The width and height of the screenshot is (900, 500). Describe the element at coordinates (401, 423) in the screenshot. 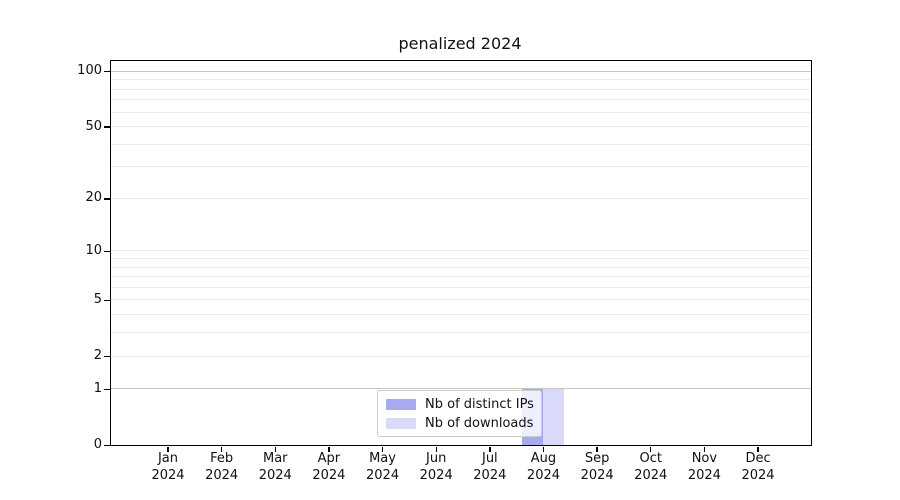

I see `legend-swatch-downloads` at that location.